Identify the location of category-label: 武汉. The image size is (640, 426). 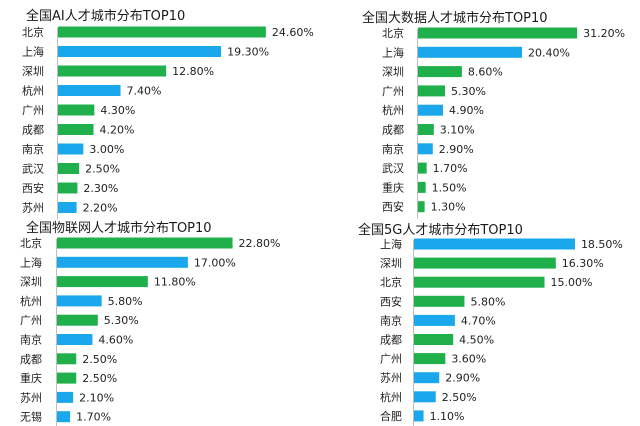
(393, 168).